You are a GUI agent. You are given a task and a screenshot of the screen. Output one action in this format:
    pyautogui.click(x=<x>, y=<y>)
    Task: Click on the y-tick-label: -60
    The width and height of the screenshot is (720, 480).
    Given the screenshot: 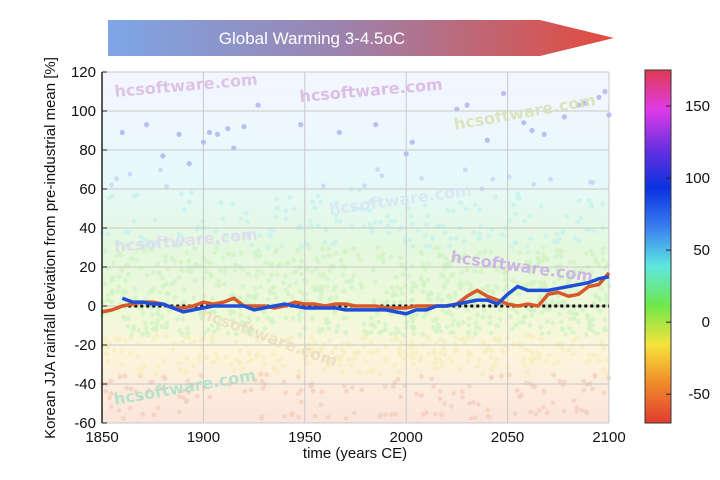 What is the action you would take?
    pyautogui.click(x=85, y=423)
    